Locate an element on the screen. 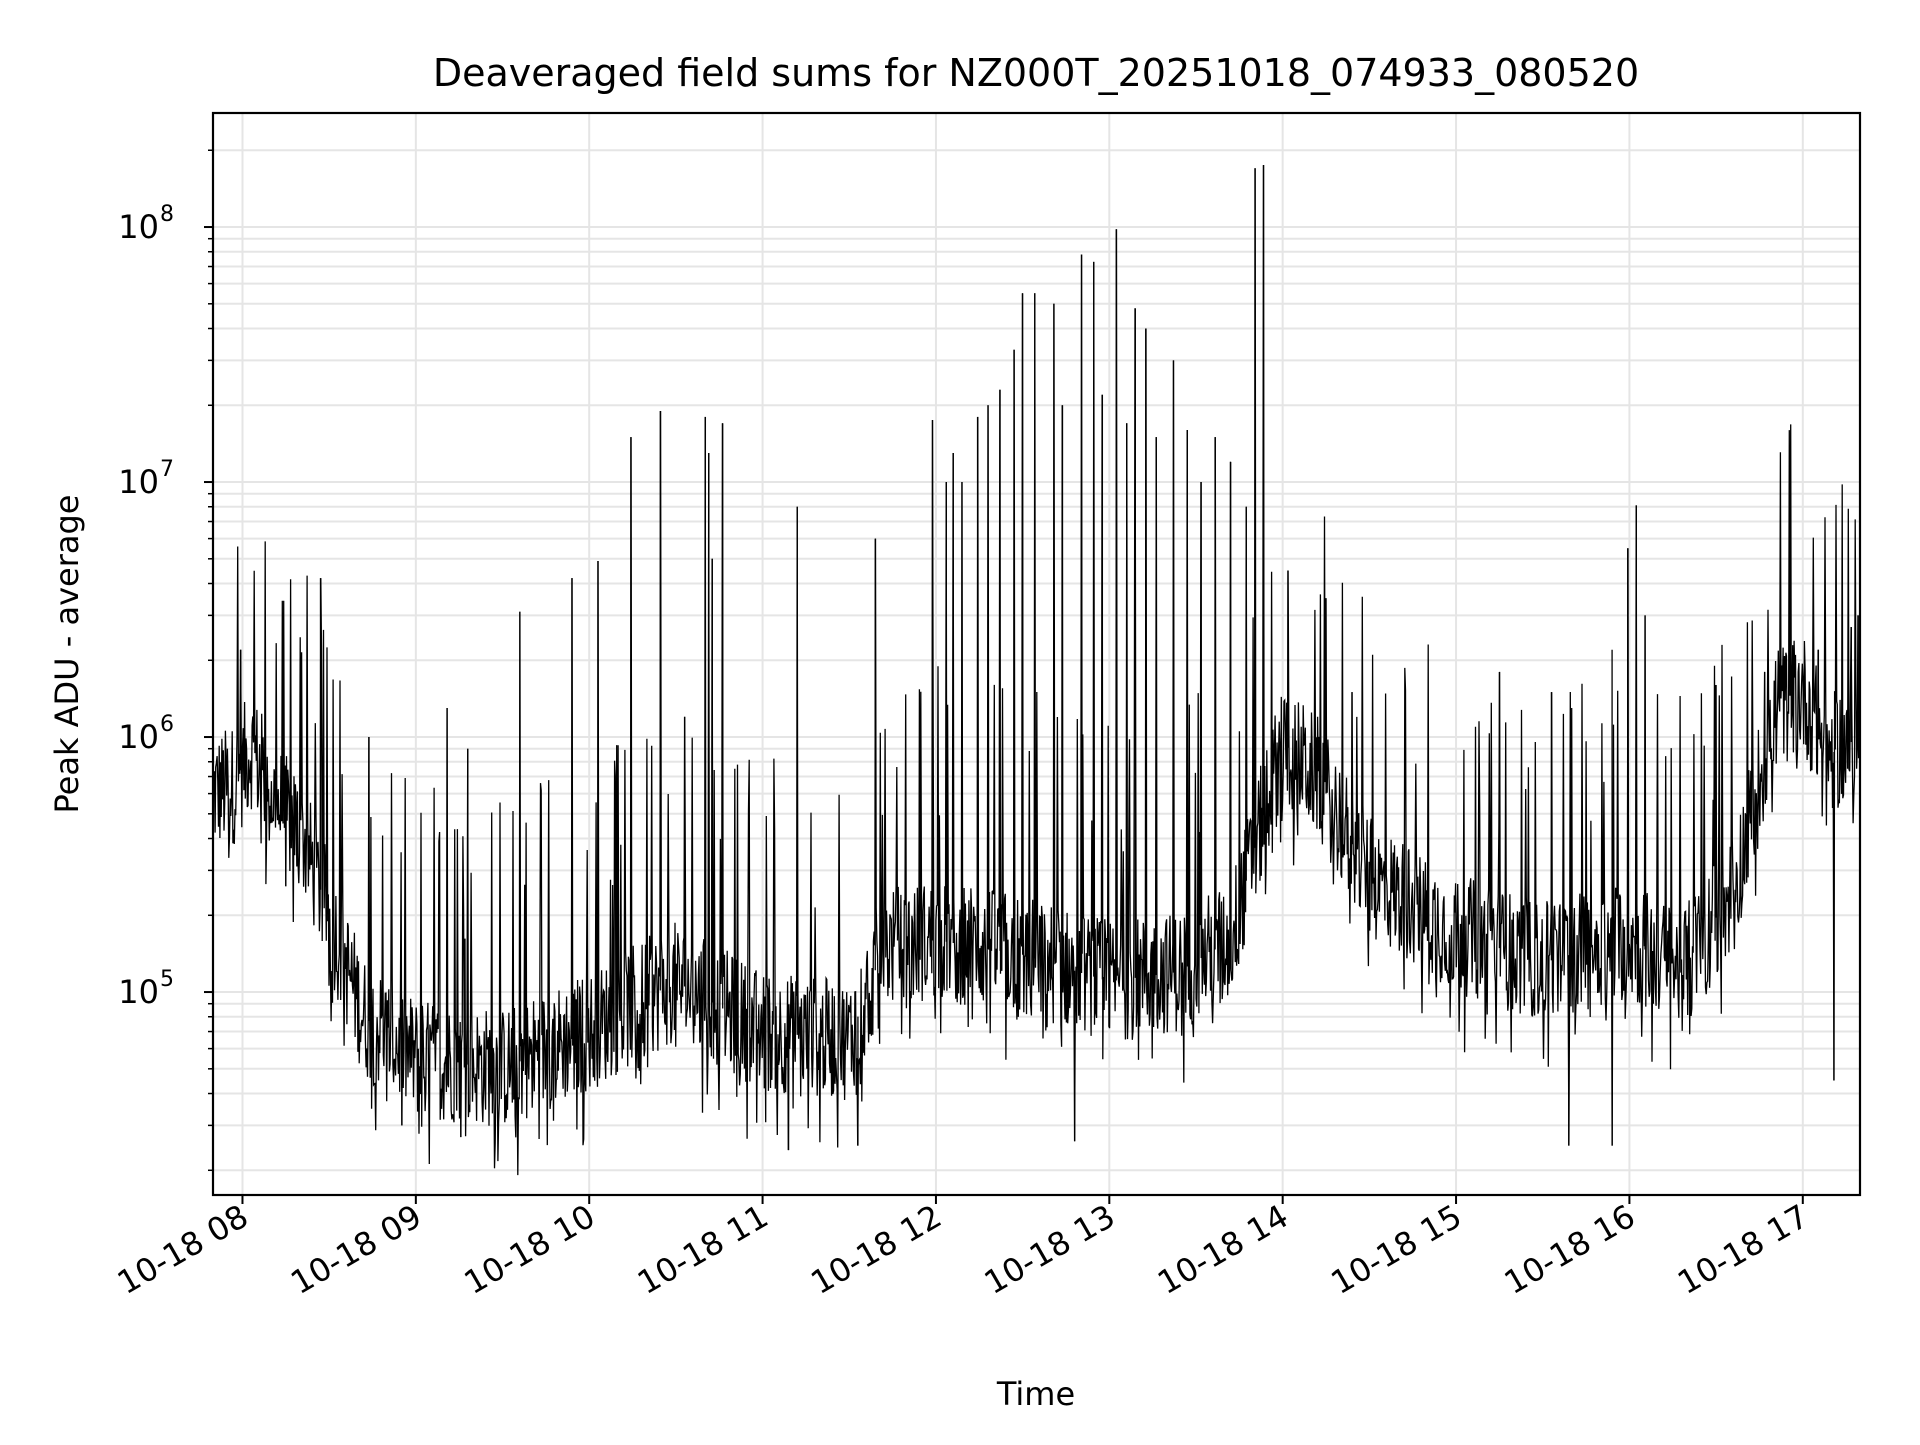 The image size is (1920, 1445). y-tick-label-exponent: 6 is located at coordinates (167, 724).